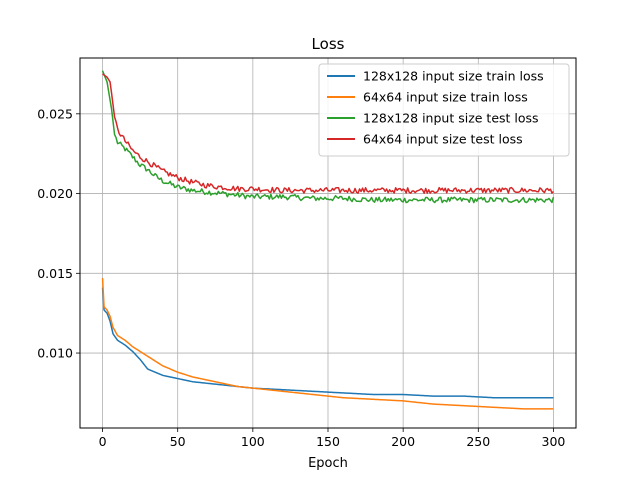  What do you see at coordinates (328, 463) in the screenshot?
I see `x-axis-label: Epoch` at bounding box center [328, 463].